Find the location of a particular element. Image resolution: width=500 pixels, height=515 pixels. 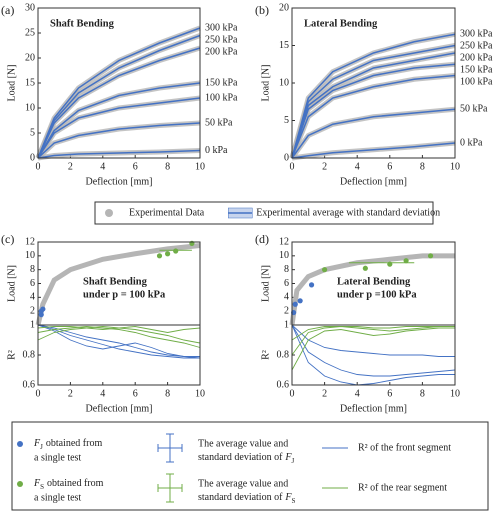

y-tick-label: 15 is located at coordinates (284, 45).